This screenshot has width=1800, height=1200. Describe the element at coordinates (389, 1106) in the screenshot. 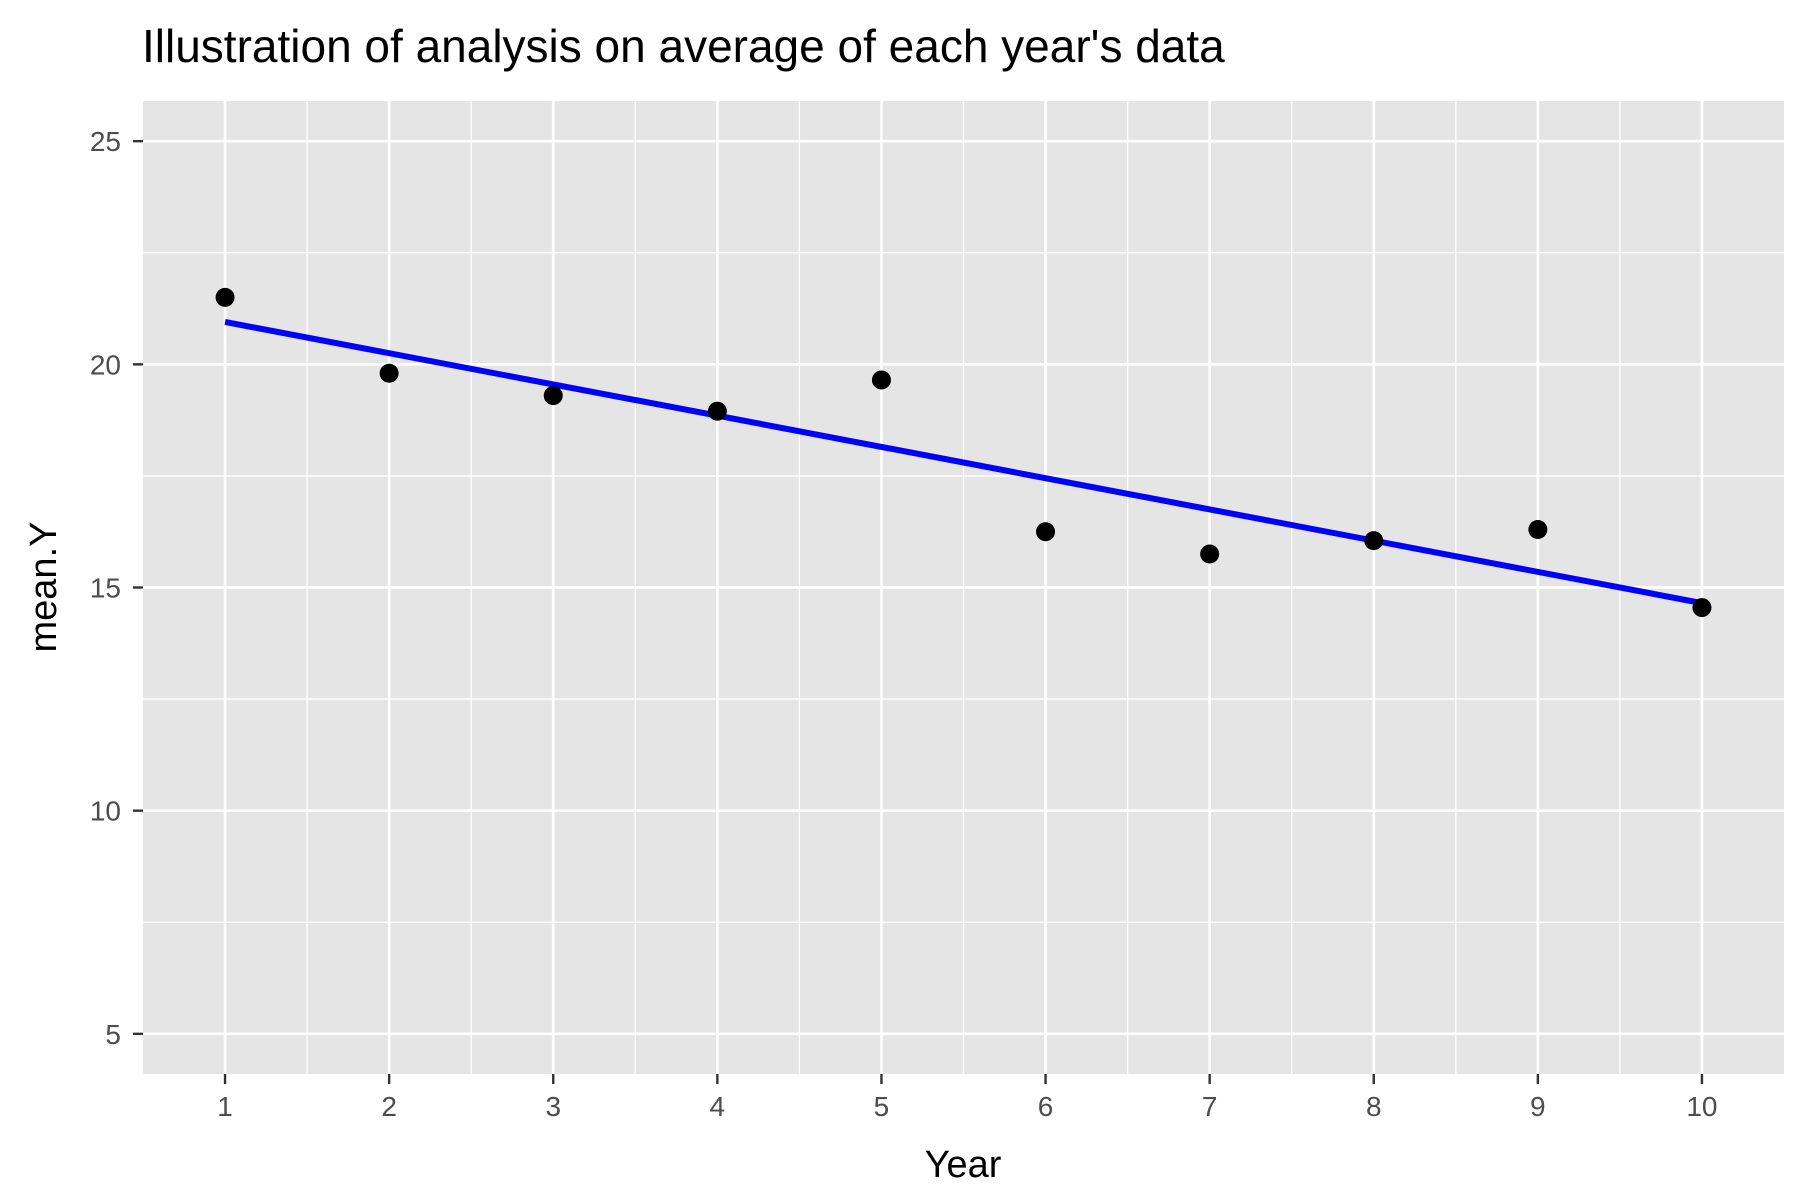

I see `x-tick-label: 2` at that location.